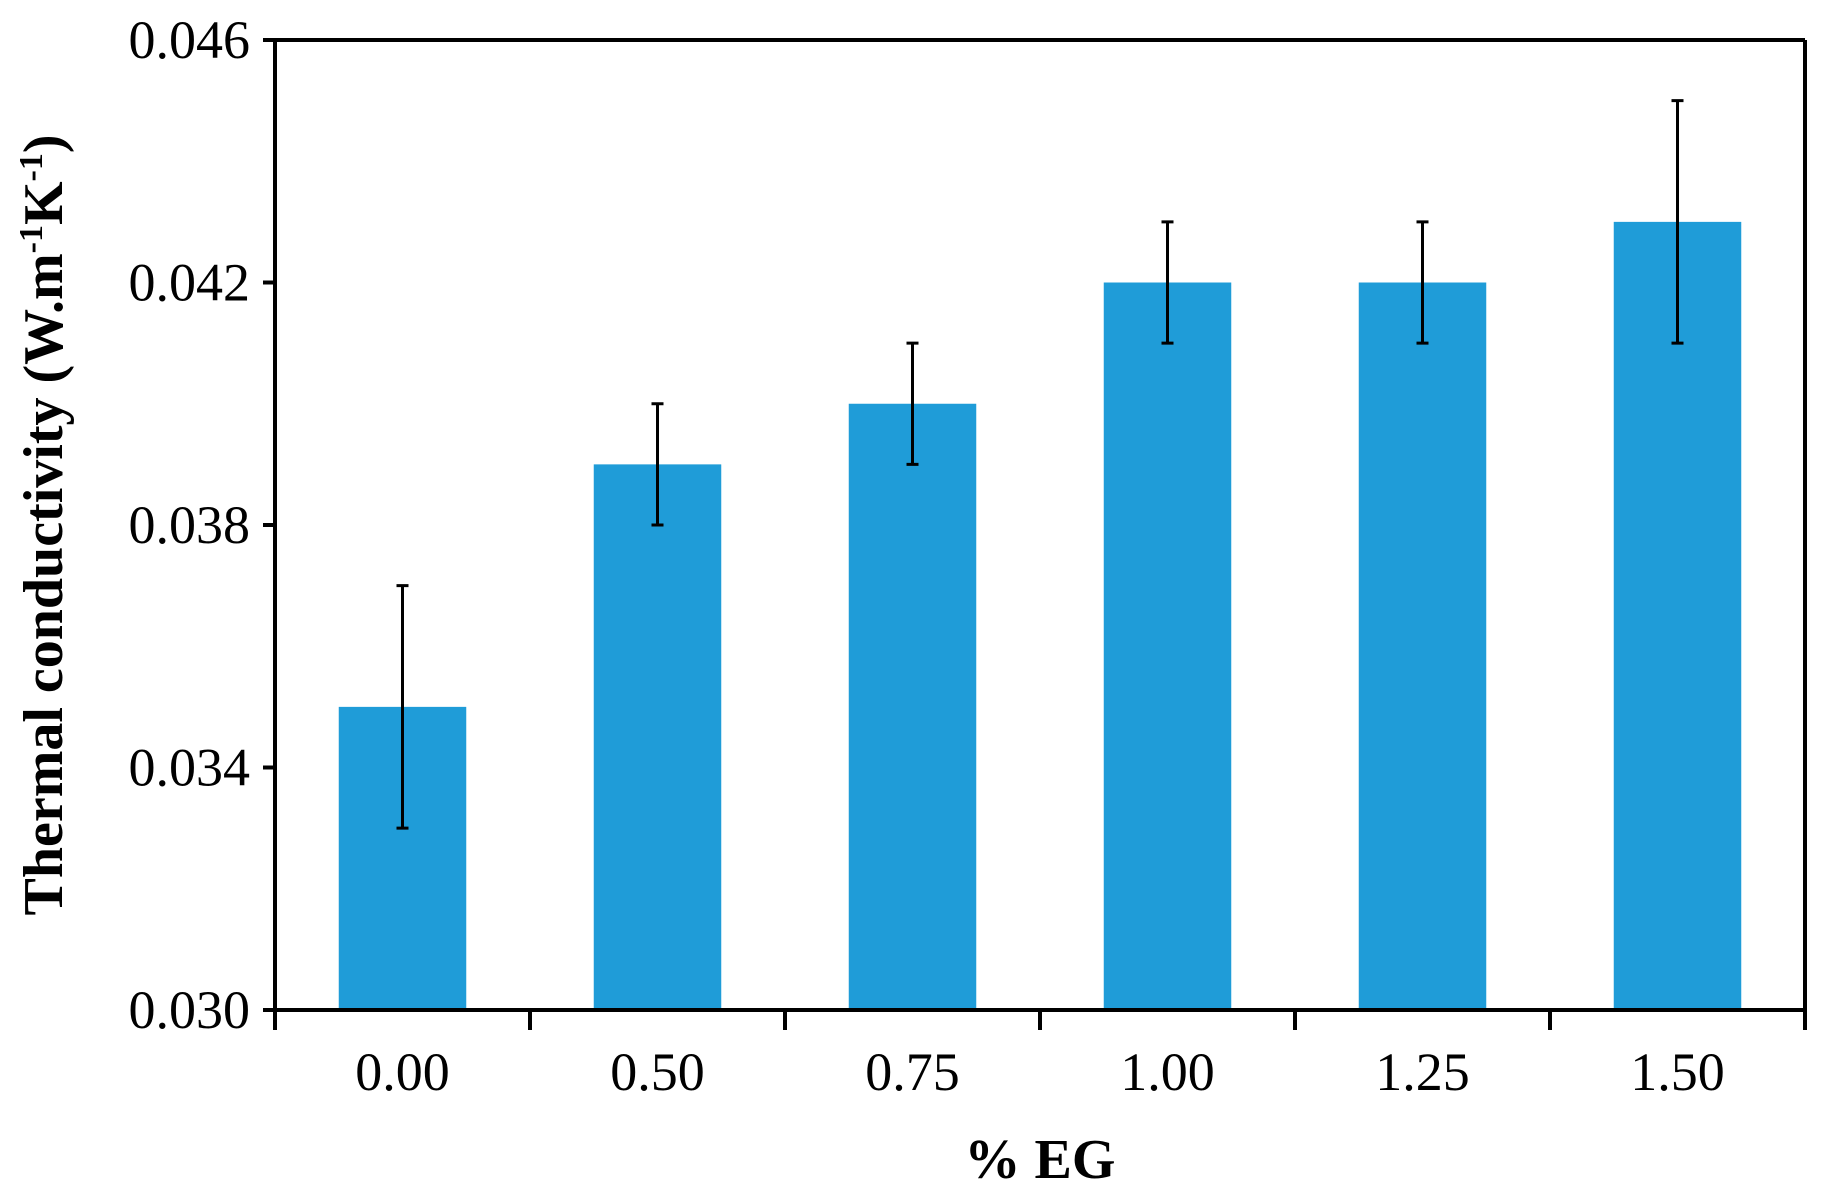  Describe the element at coordinates (657, 1072) in the screenshot. I see `x-tick-label-0.50: 0.50` at that location.